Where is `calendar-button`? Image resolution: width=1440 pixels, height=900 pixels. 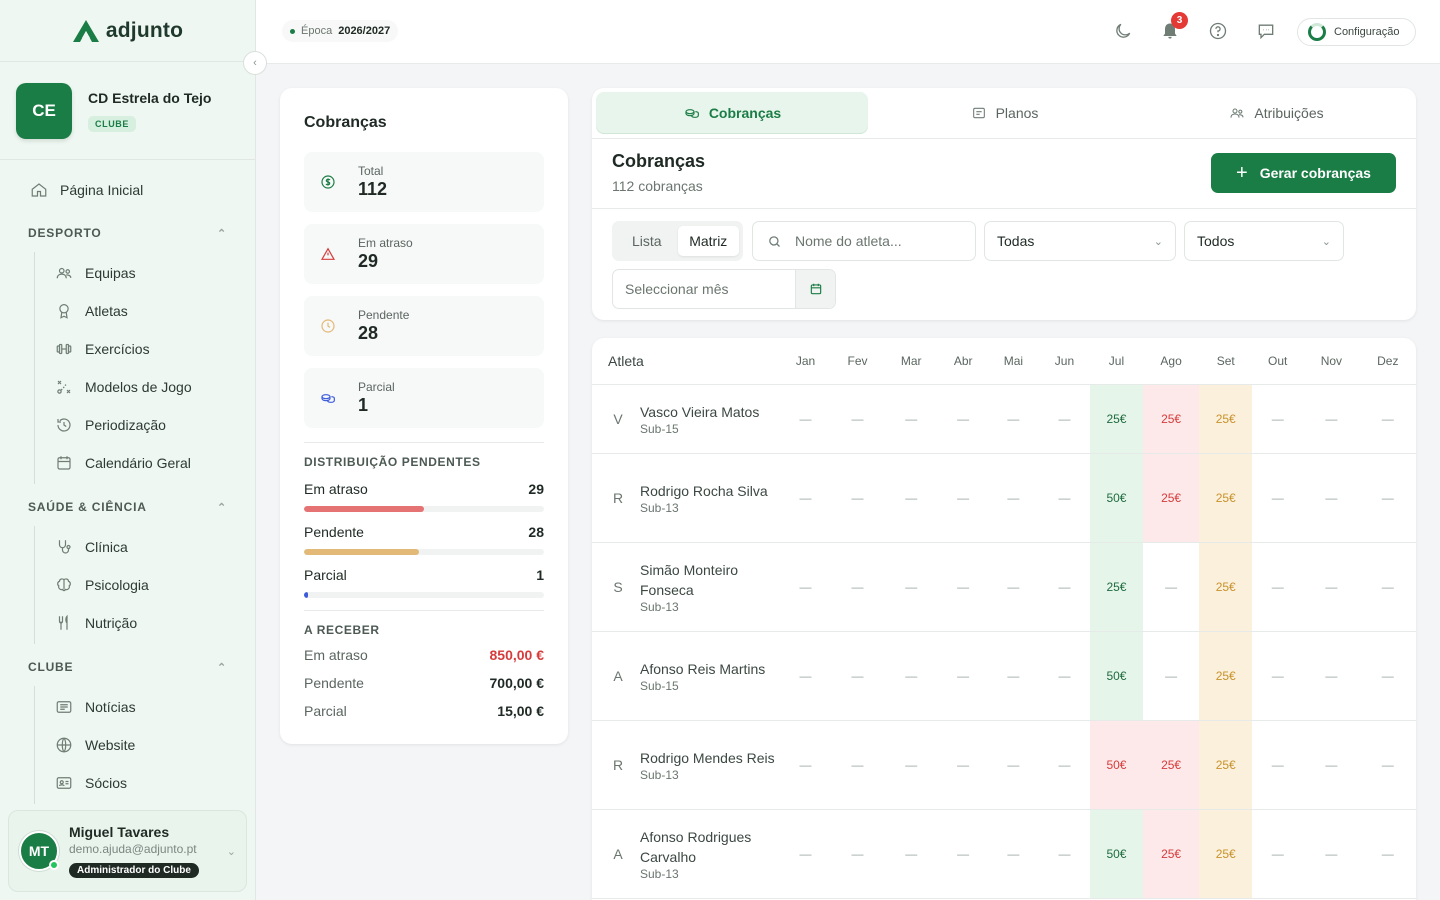
calendar-button is located at coordinates (815, 289).